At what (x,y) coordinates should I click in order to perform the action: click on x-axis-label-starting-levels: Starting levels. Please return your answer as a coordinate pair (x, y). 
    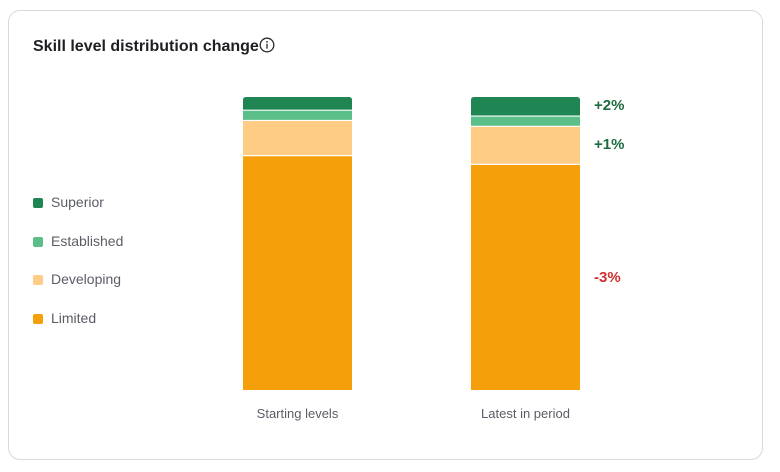
    Looking at the image, I should click on (298, 413).